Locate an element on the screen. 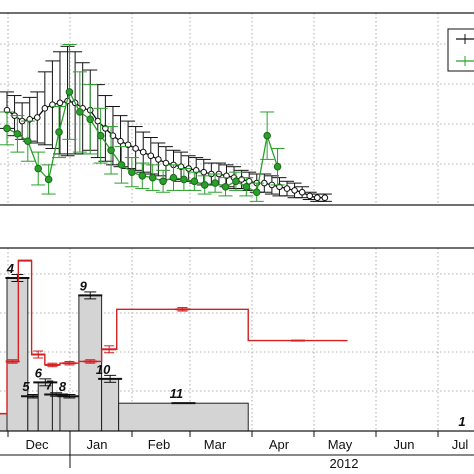 This screenshot has width=474, height=474. month-label-mar: Mar is located at coordinates (215, 444).